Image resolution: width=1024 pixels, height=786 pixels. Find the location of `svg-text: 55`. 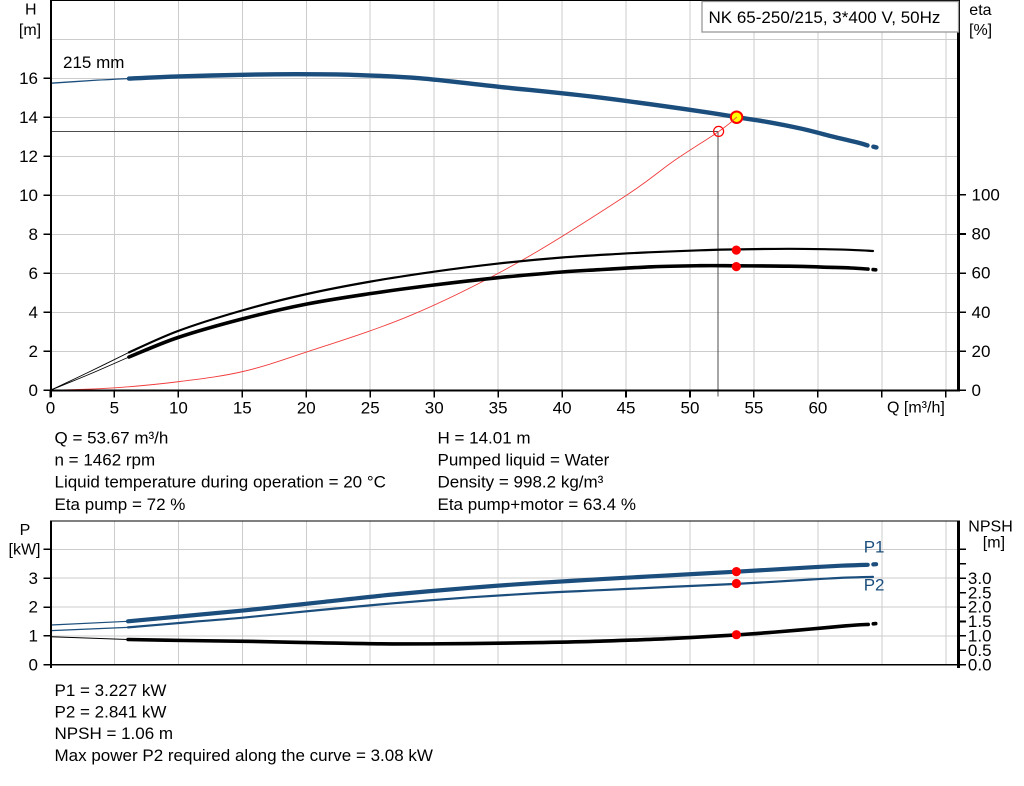

svg-text: 55 is located at coordinates (753, 407).